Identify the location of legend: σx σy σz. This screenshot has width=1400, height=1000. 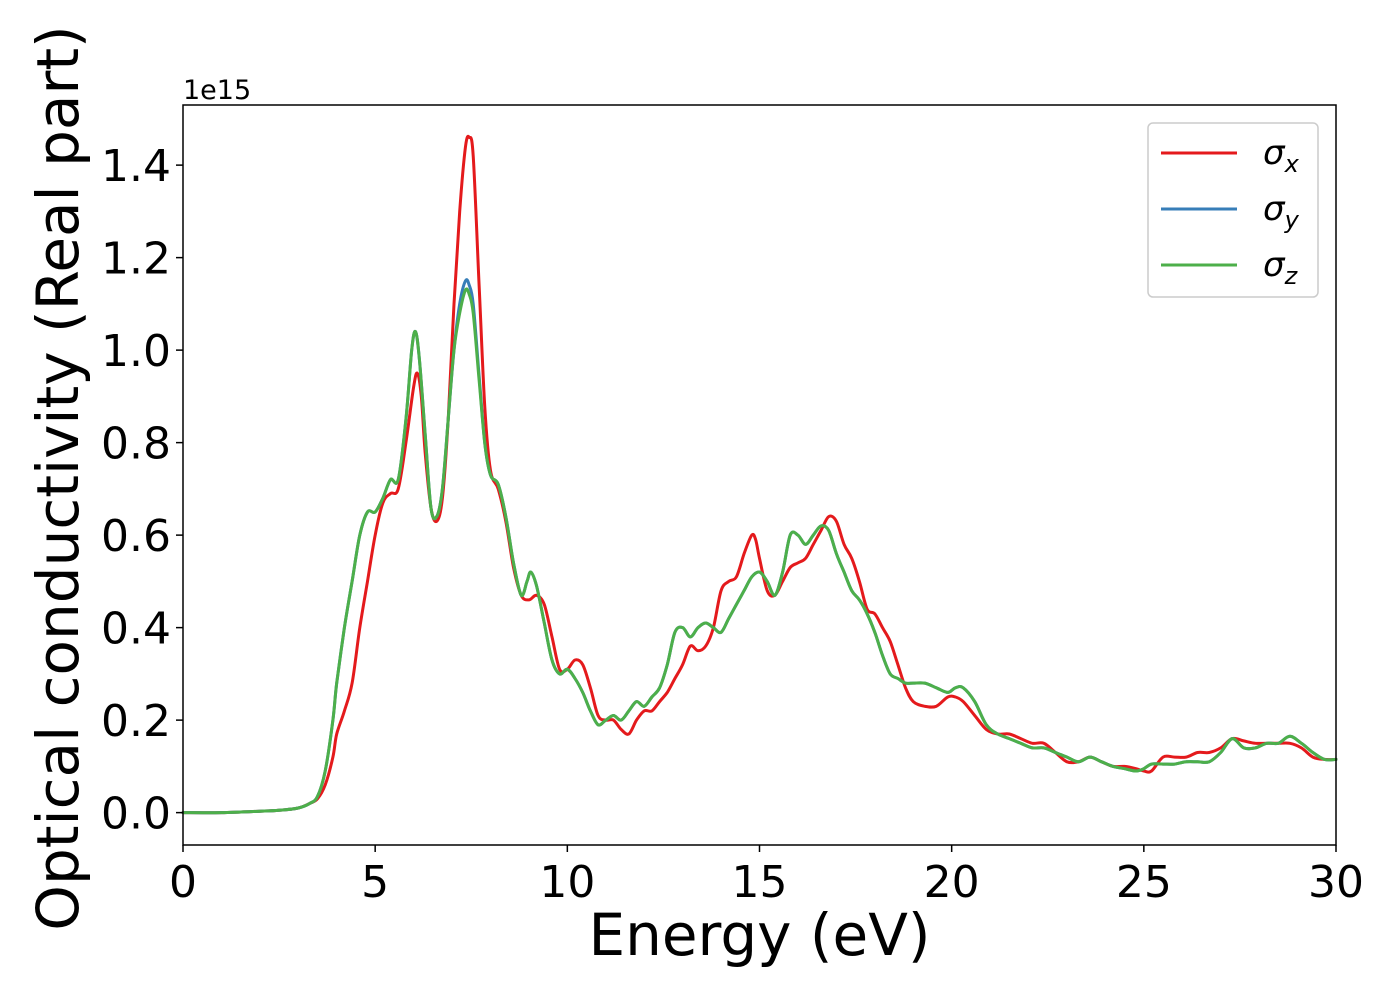
(1233, 210).